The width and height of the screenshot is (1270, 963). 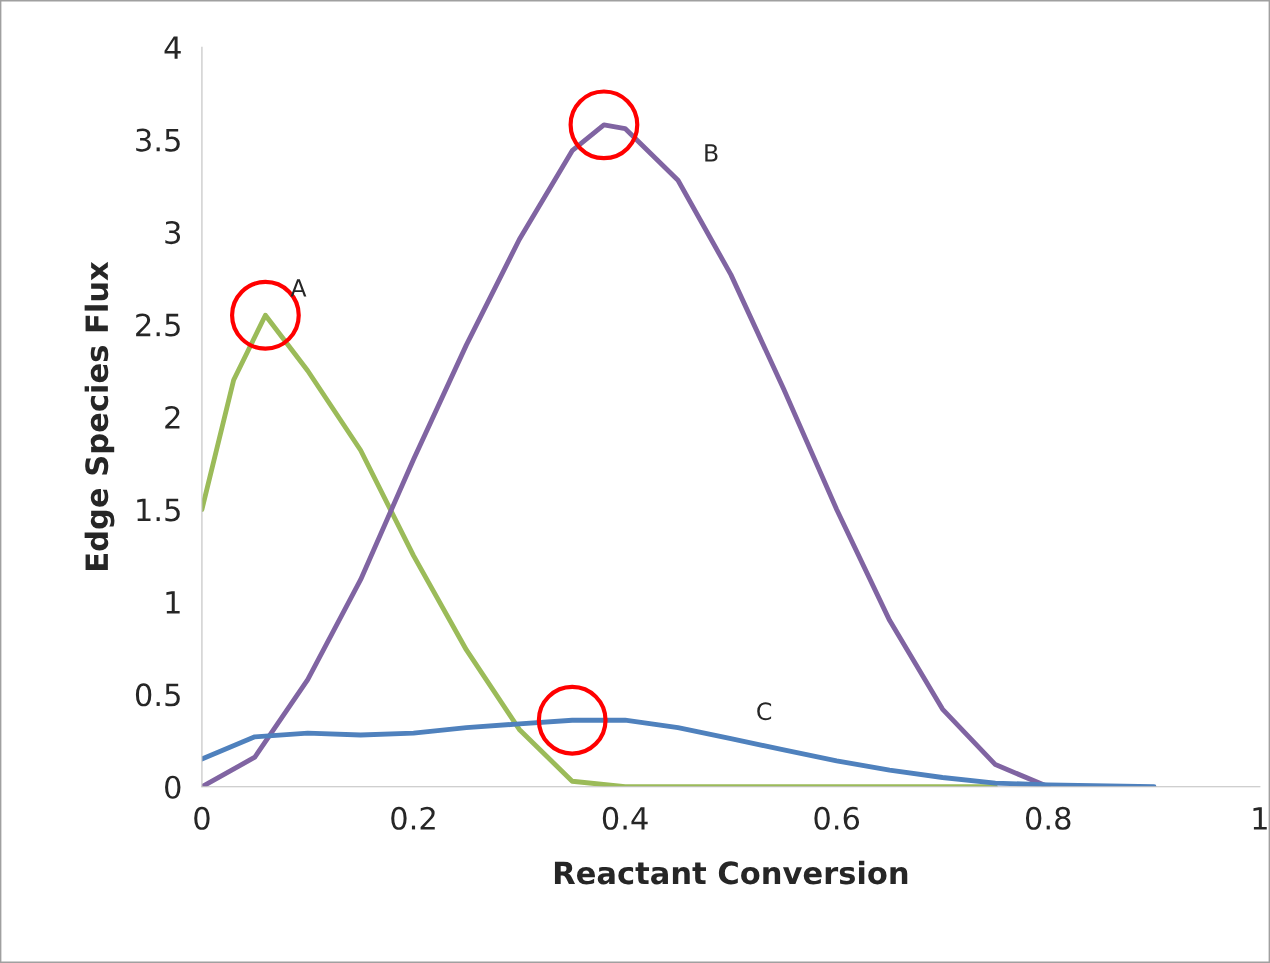 I want to click on x-axis-title: Reactant Conversion, so click(x=731, y=872).